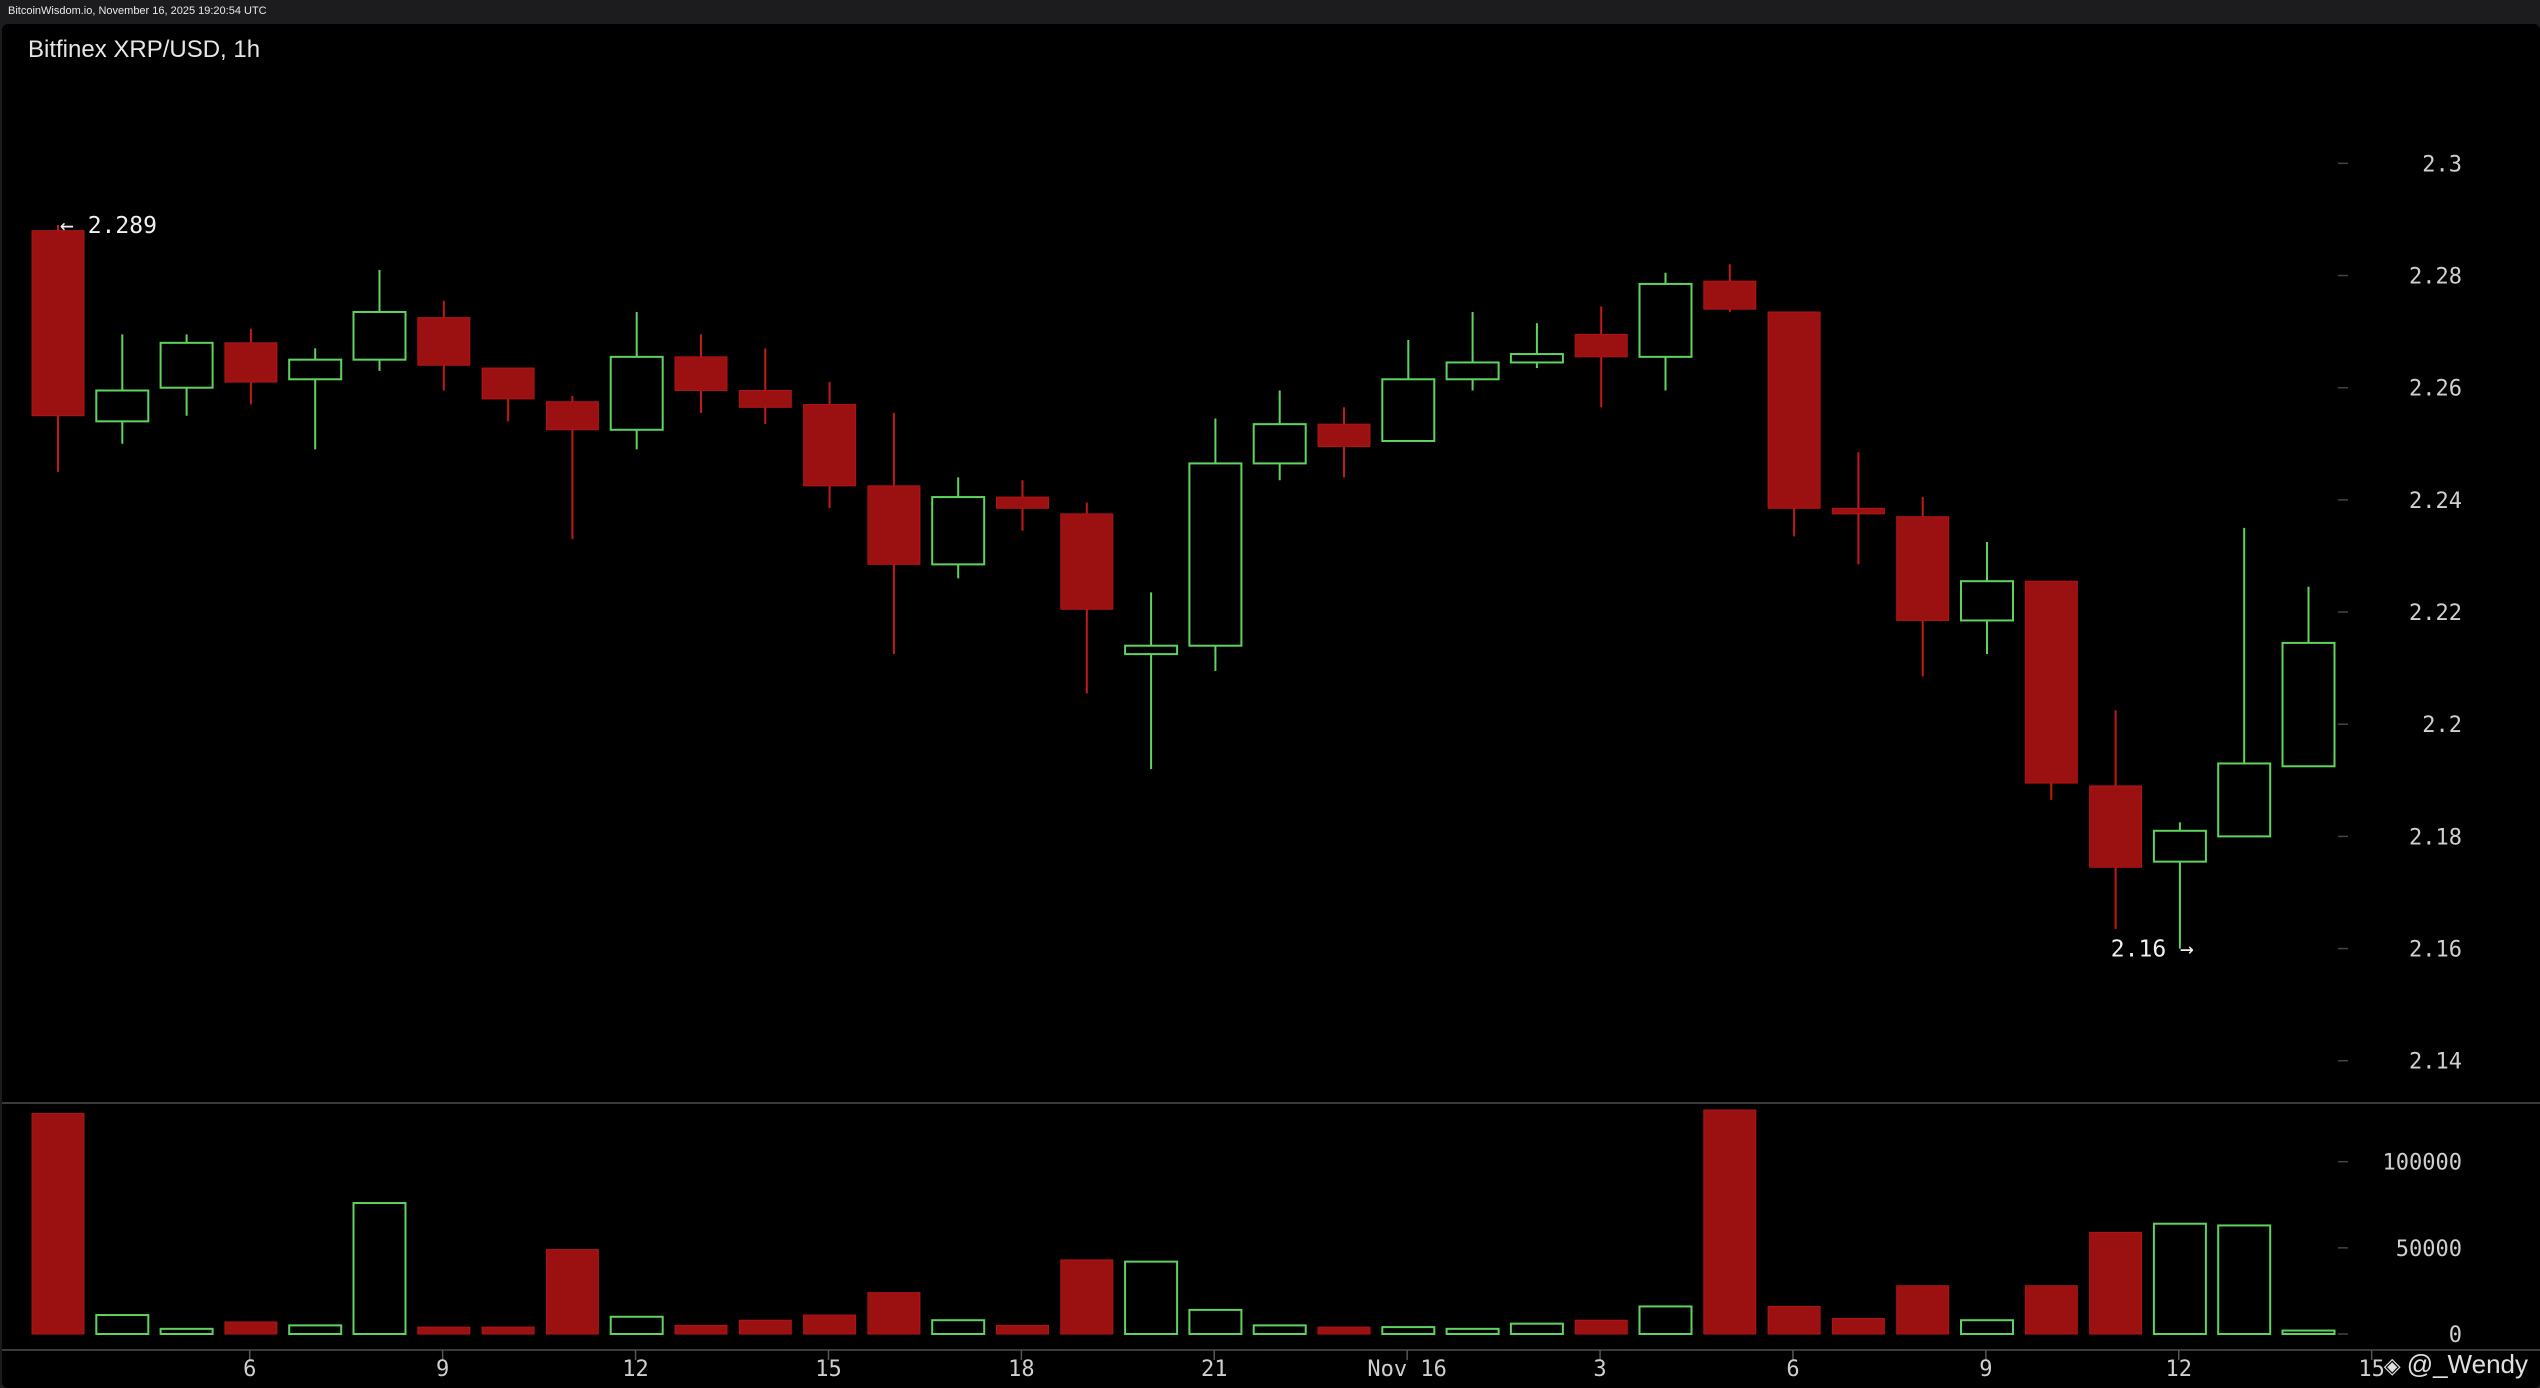 The image size is (2540, 1388). I want to click on price-tick-label: 2.16, so click(2435, 950).